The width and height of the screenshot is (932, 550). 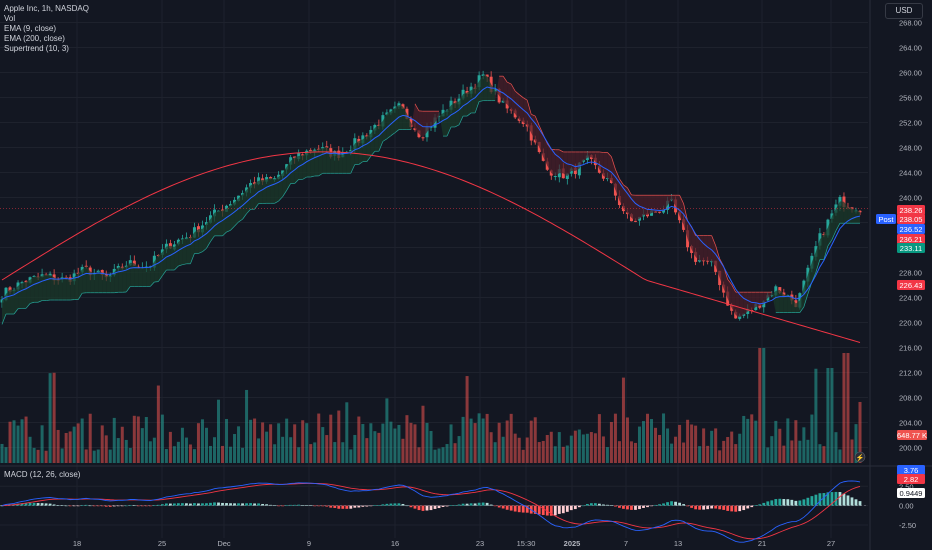 I want to click on price-tick-label: 228.00, so click(x=910, y=273).